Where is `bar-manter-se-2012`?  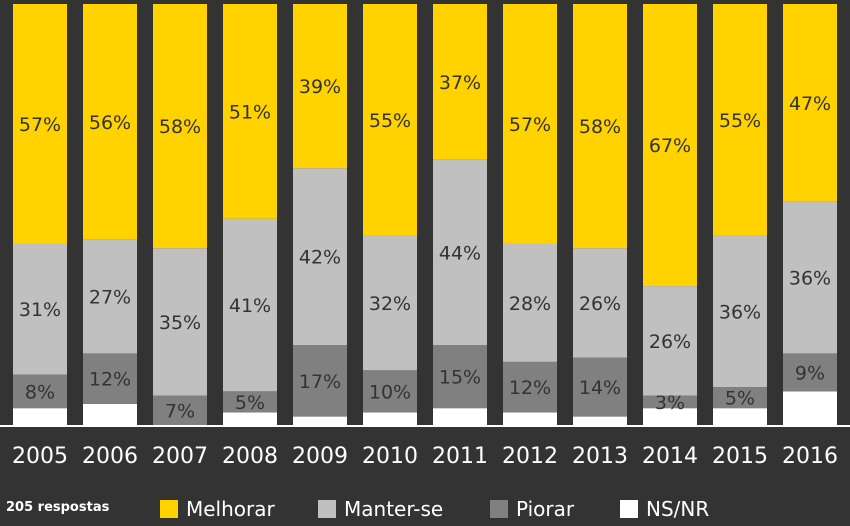
bar-manter-se-2012 is located at coordinates (530, 302).